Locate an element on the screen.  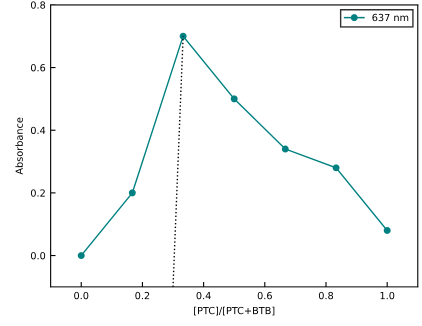
x-tick-label: 0.6 is located at coordinates (265, 296).